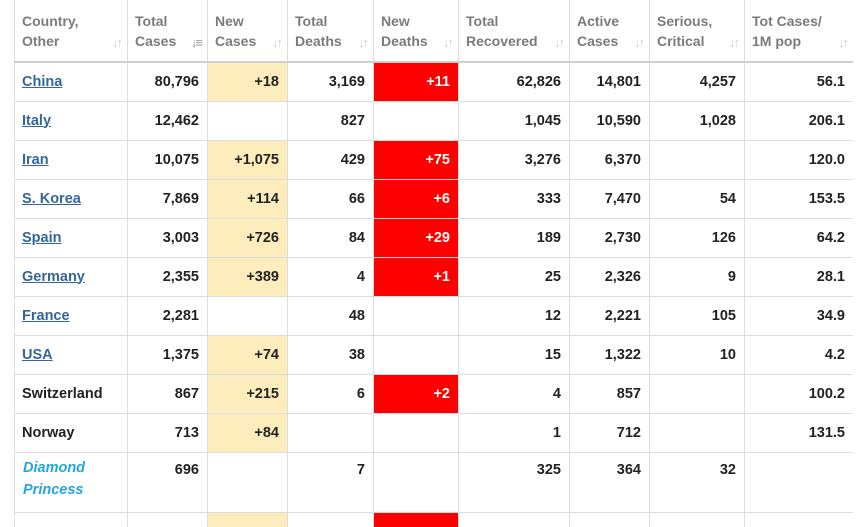  I want to click on country-link: China, so click(42, 81).